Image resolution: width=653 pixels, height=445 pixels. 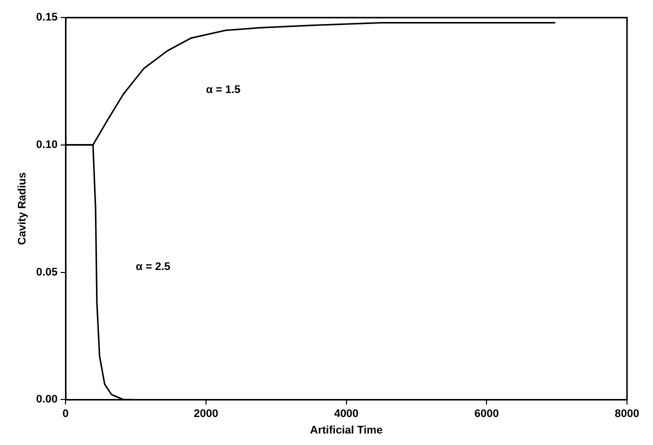 What do you see at coordinates (153, 267) in the screenshot?
I see `annotation: α = 2.5` at bounding box center [153, 267].